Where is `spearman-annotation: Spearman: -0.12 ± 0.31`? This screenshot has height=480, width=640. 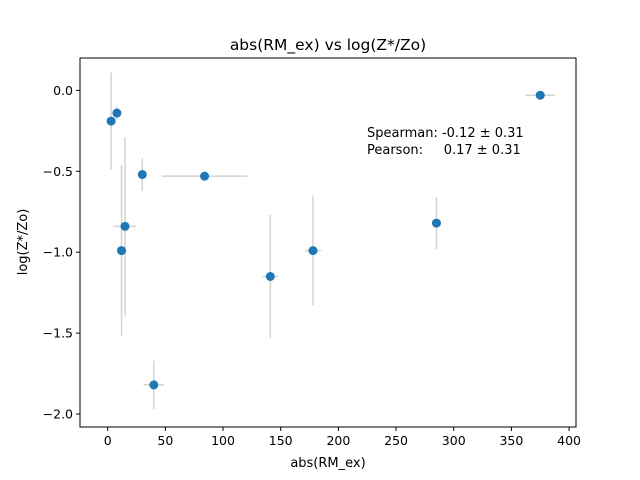
spearman-annotation: Spearman: -0.12 ± 0.31 is located at coordinates (445, 133).